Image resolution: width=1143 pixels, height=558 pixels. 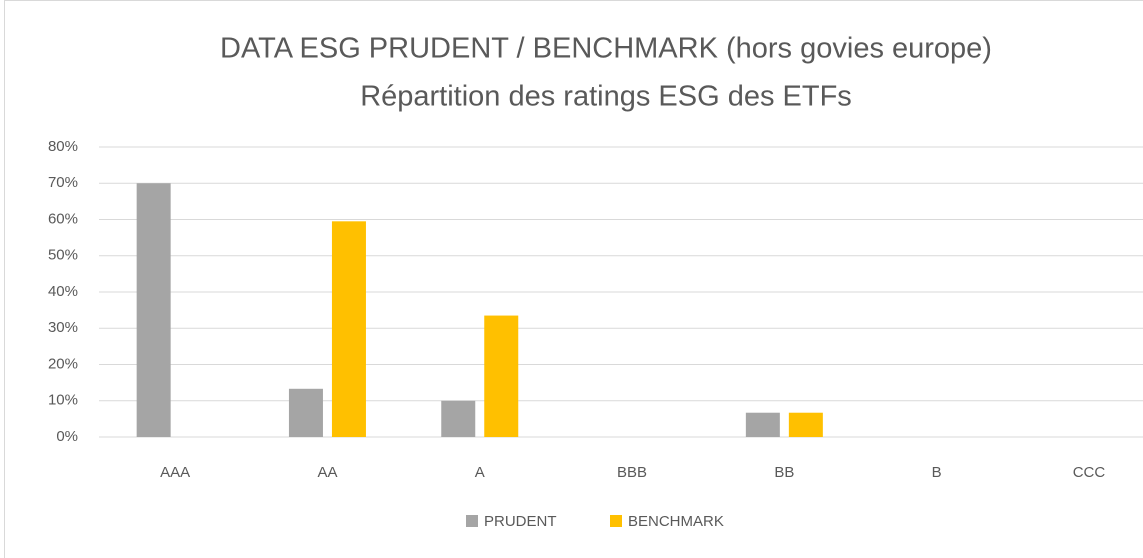 I want to click on x-tick-label: A, so click(x=480, y=472).